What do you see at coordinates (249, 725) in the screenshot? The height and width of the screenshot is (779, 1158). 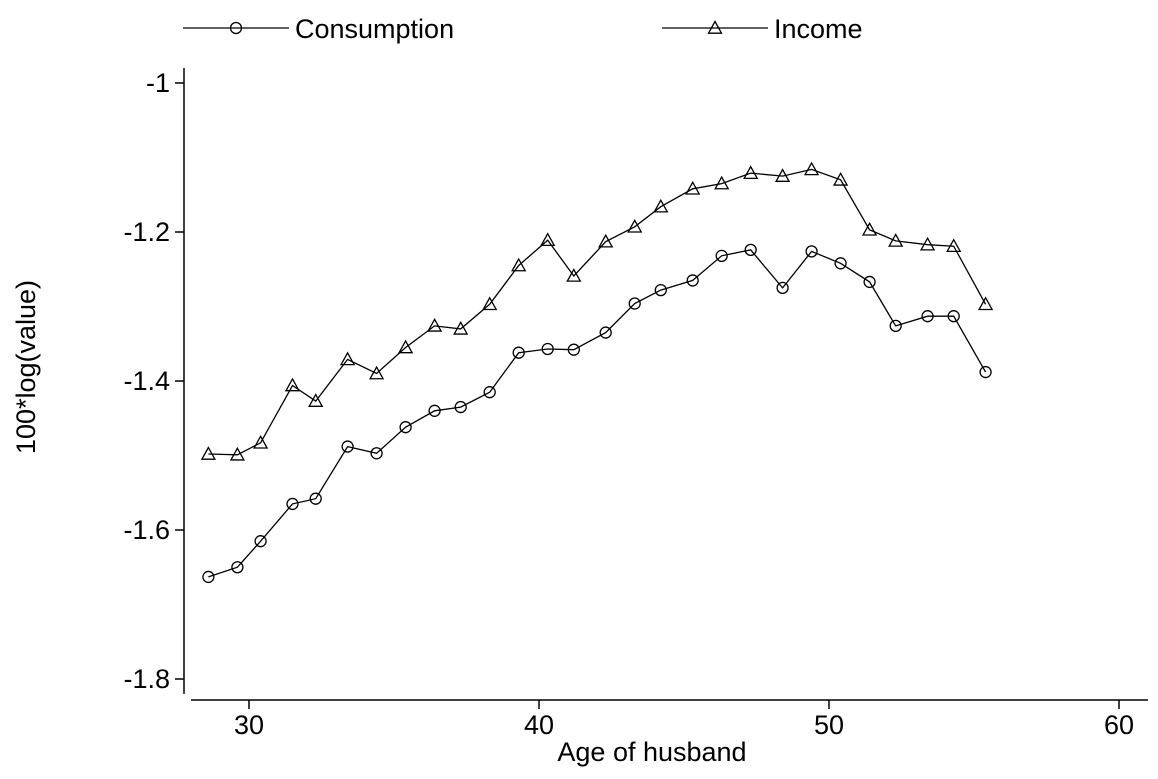 I see `x-tick-label: 30` at bounding box center [249, 725].